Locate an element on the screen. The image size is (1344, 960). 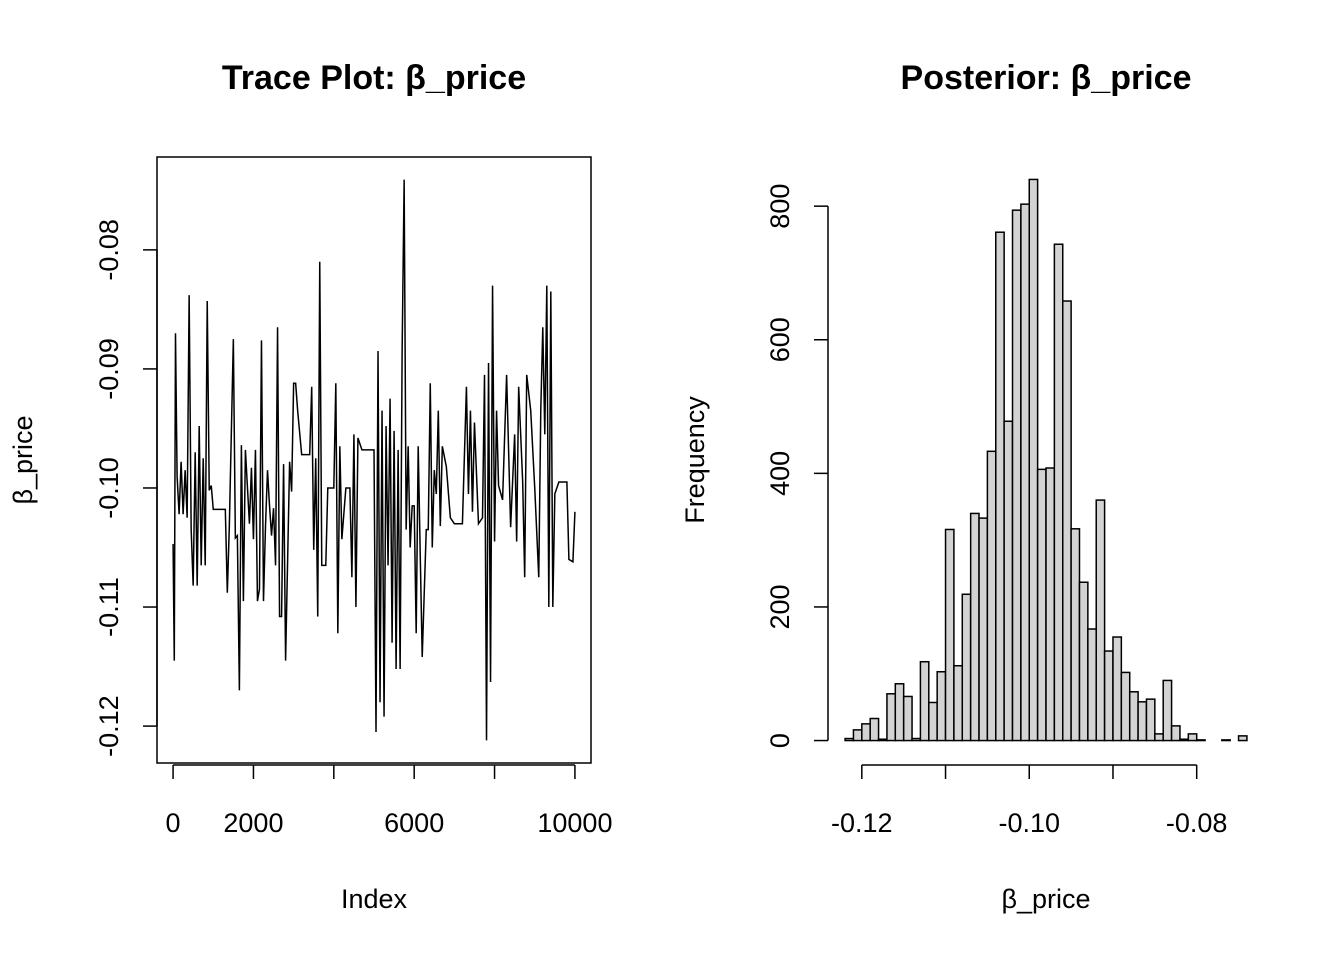
y-tick-label: -0.12 is located at coordinates (109, 726).